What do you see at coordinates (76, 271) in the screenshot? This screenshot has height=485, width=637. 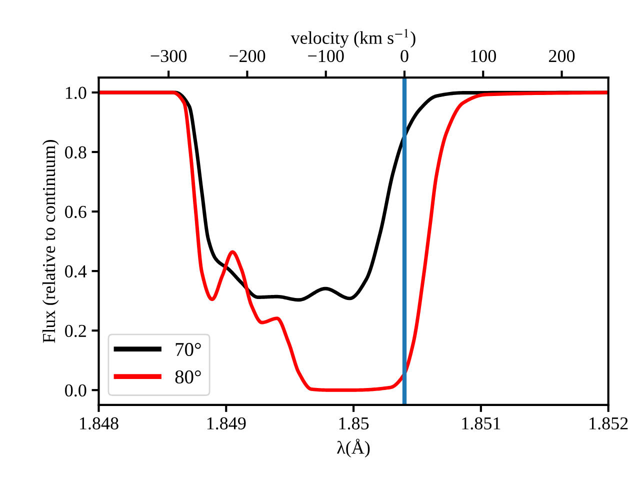 I see `y-tick-label: 0.4` at bounding box center [76, 271].